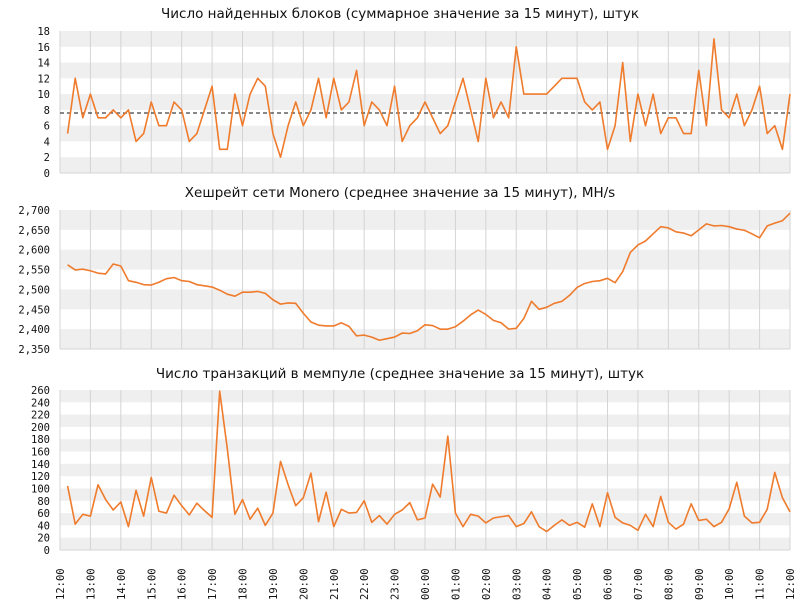  Describe the element at coordinates (213, 584) in the screenshot. I see `x-tick-label: 17:00` at that location.